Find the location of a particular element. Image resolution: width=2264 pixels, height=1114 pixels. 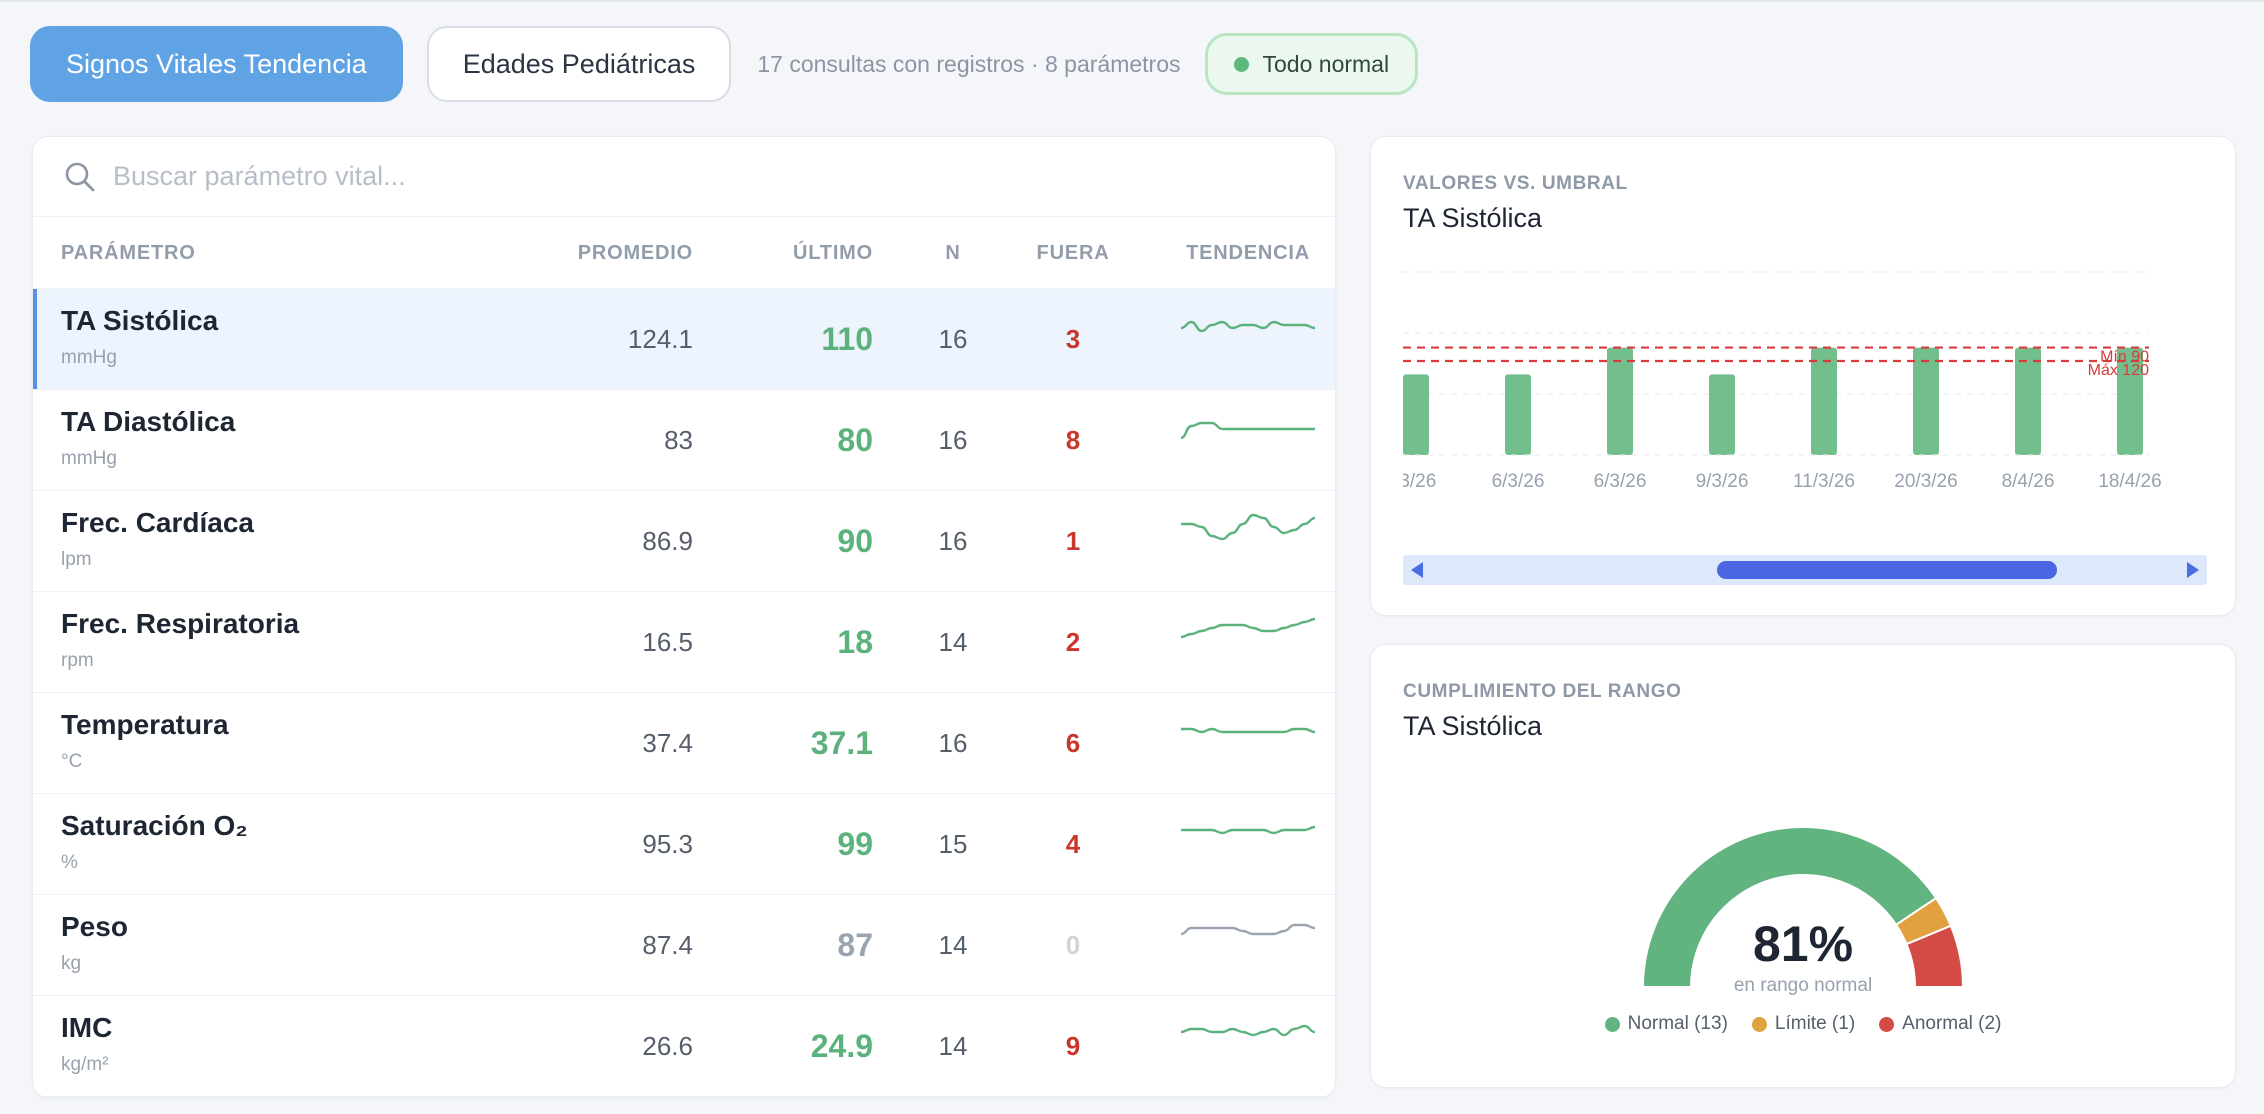

legend-limite-dot is located at coordinates (1759, 1024).